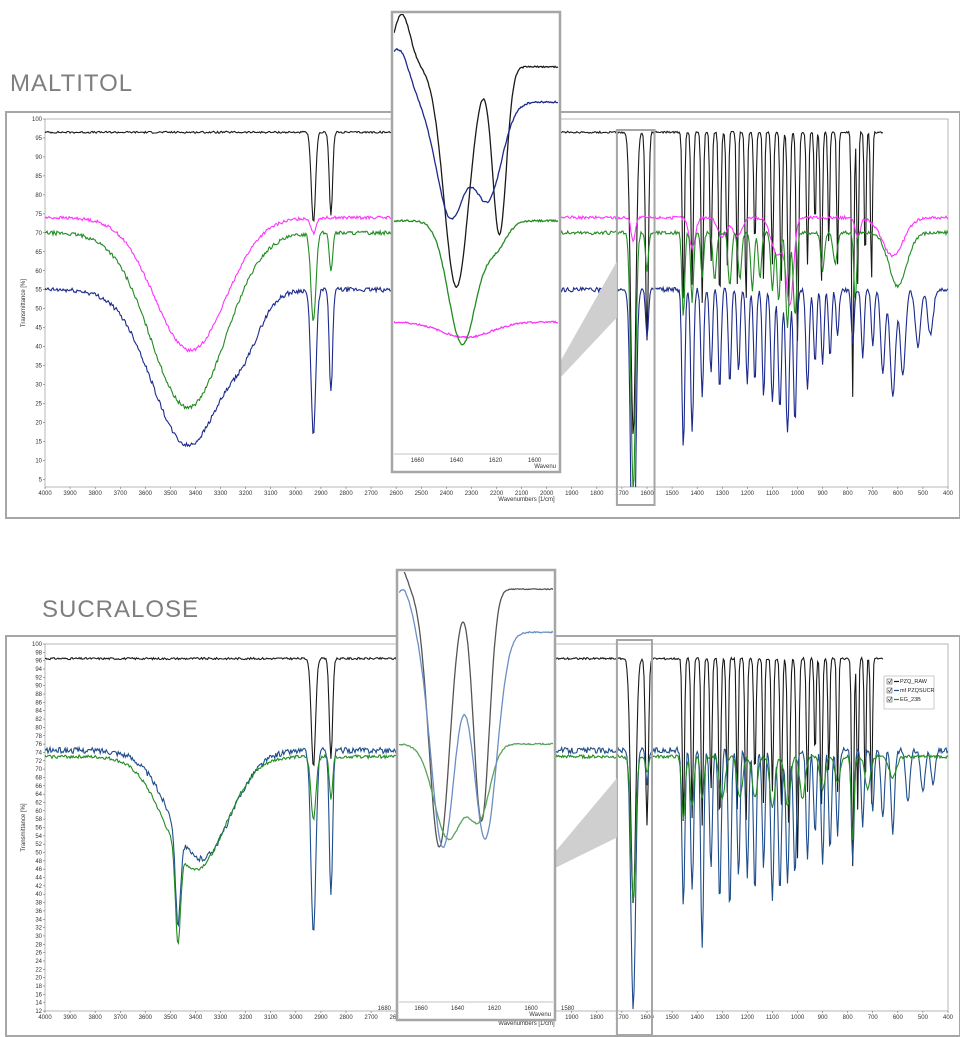 Image resolution: width=960 pixels, height=1037 pixels. Describe the element at coordinates (873, 1018) in the screenshot. I see `x-tick-label: 700` at that location.